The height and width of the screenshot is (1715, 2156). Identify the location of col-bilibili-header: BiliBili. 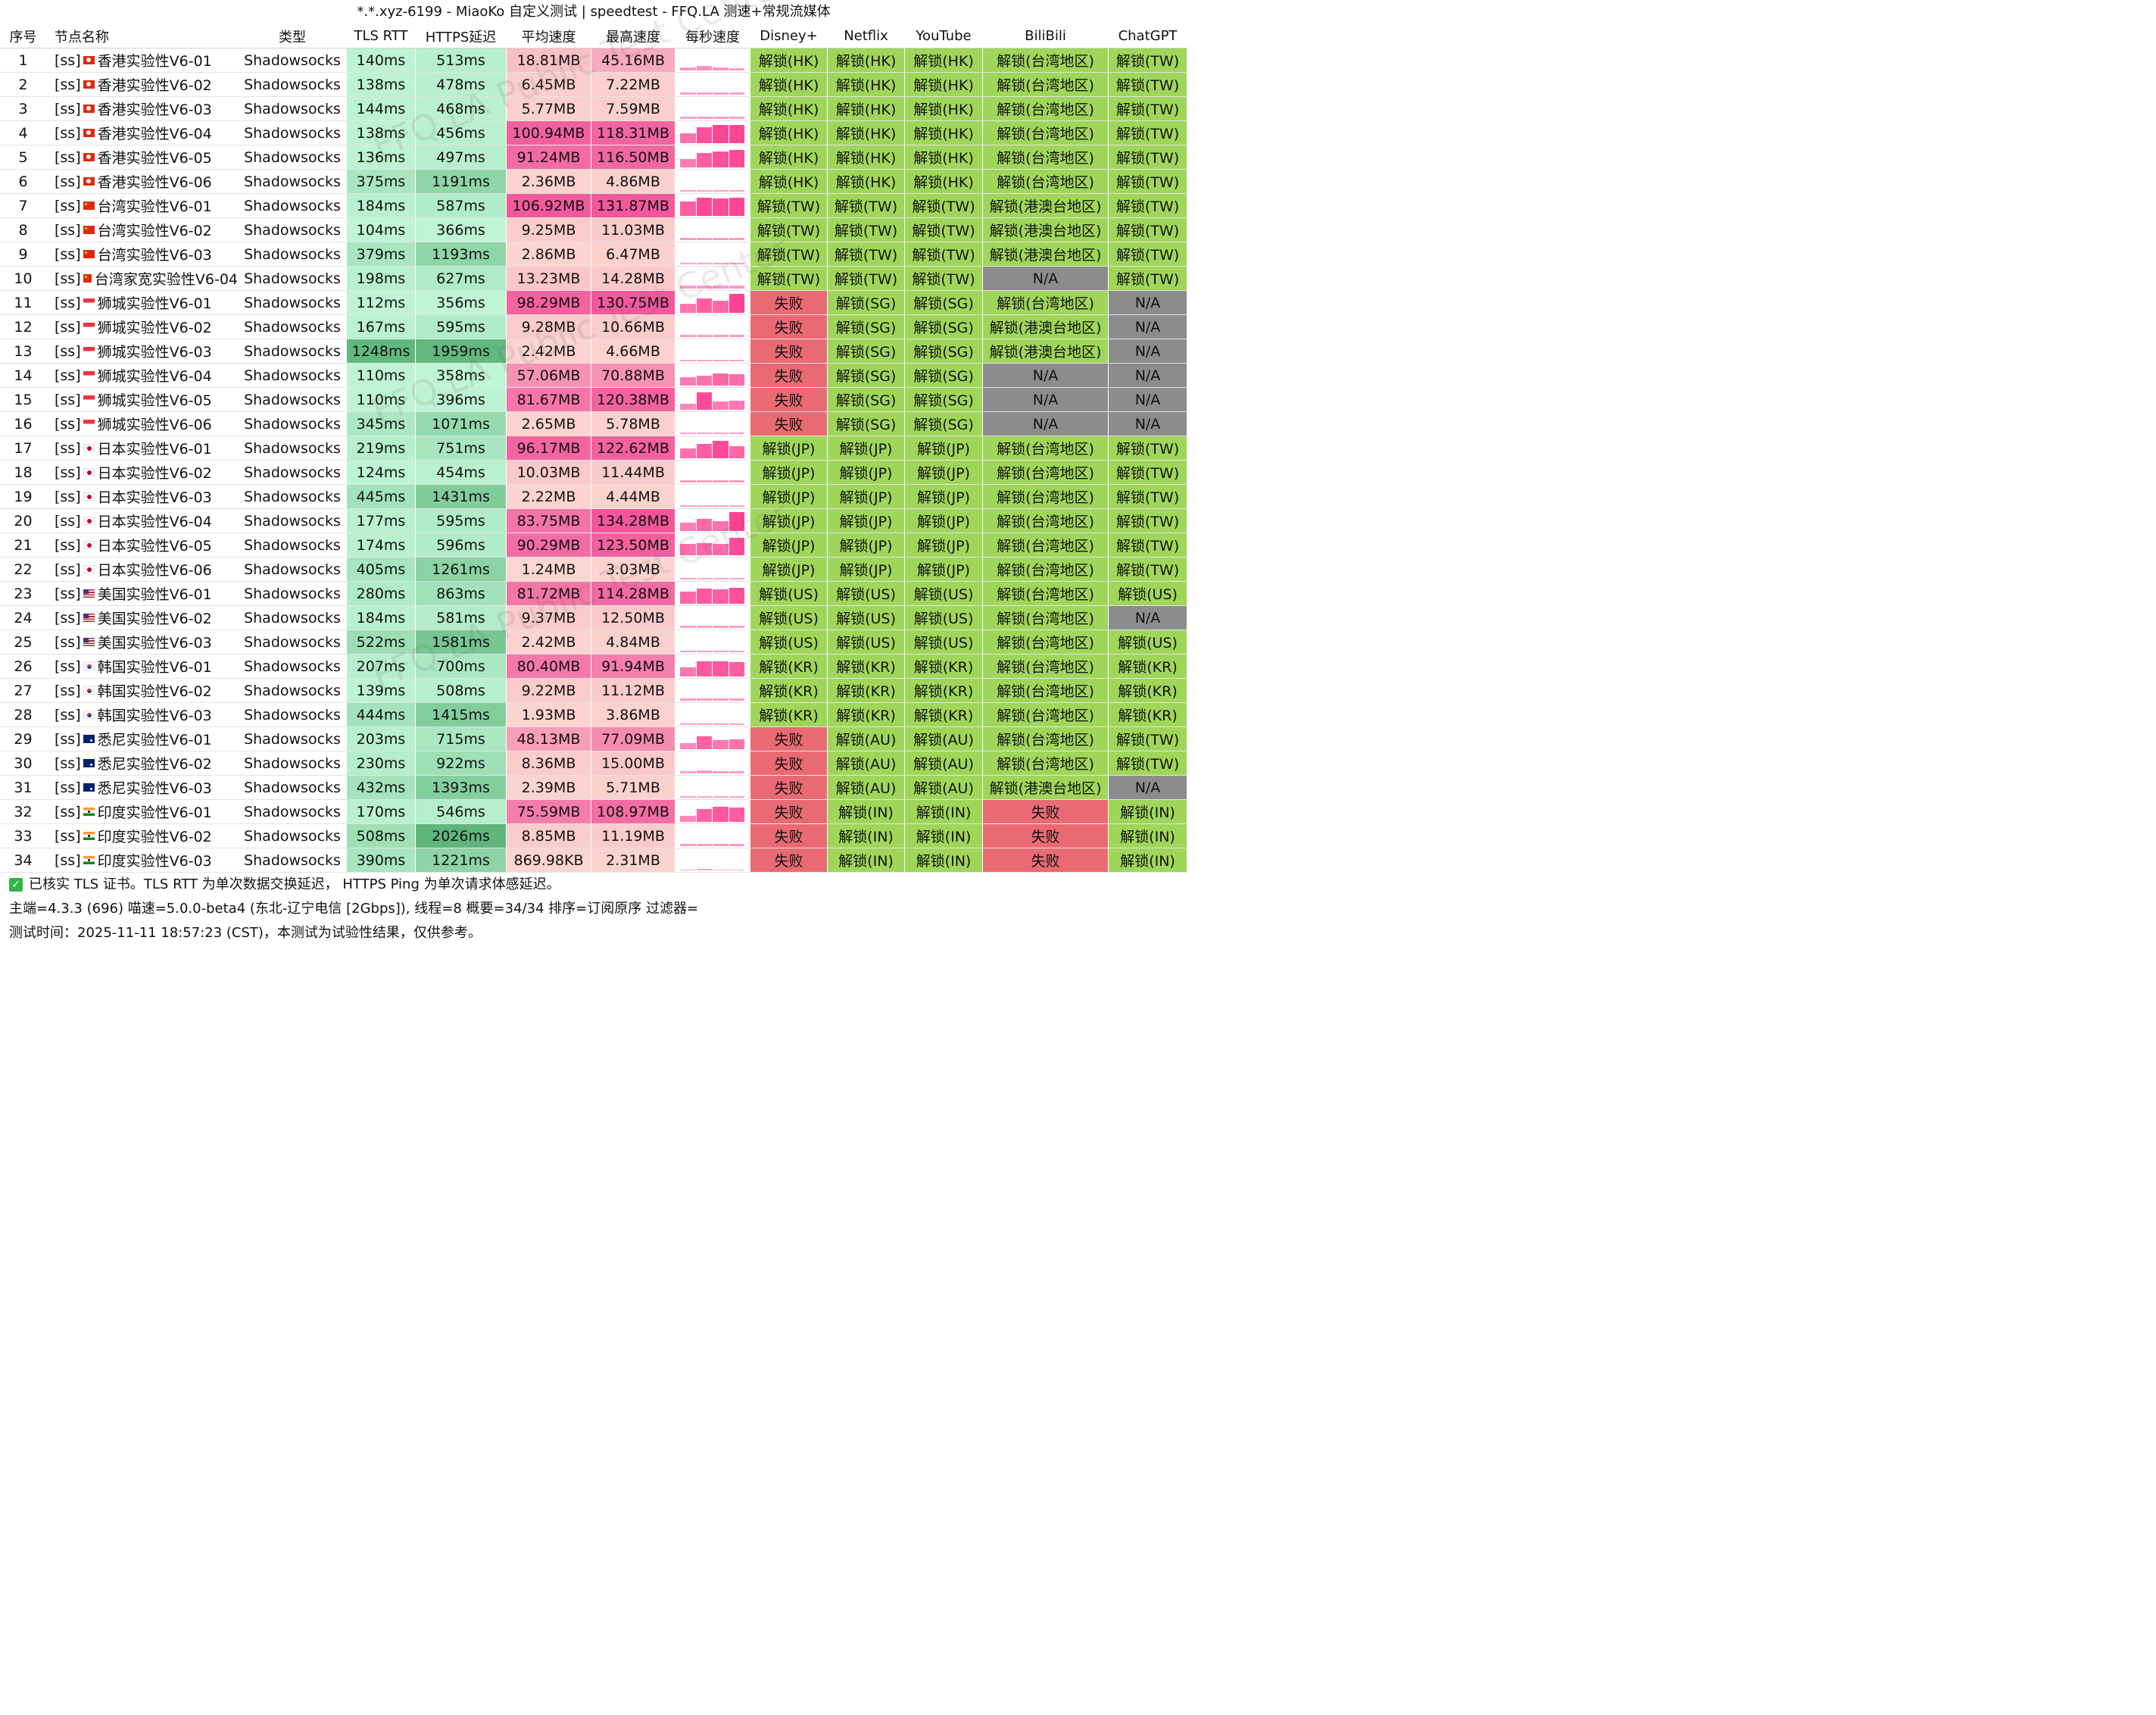
(1046, 36).